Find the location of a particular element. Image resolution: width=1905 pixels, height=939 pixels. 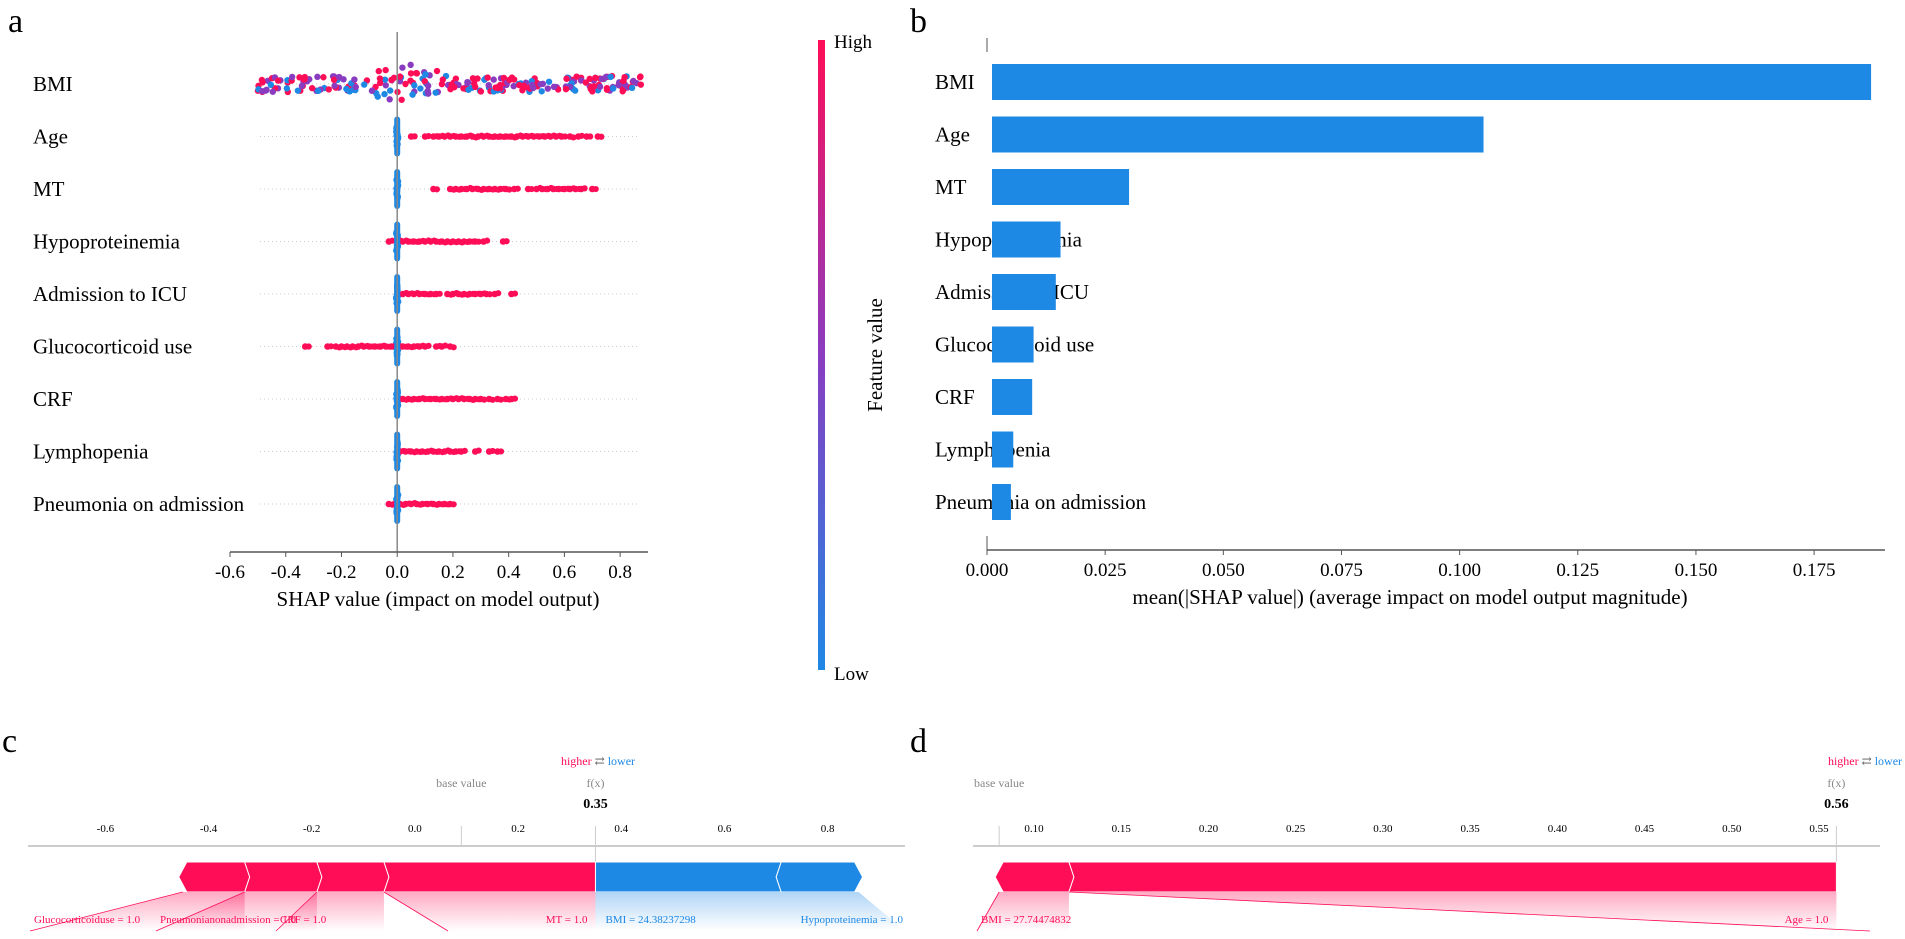

panel-label-a: a is located at coordinates (15, 21).